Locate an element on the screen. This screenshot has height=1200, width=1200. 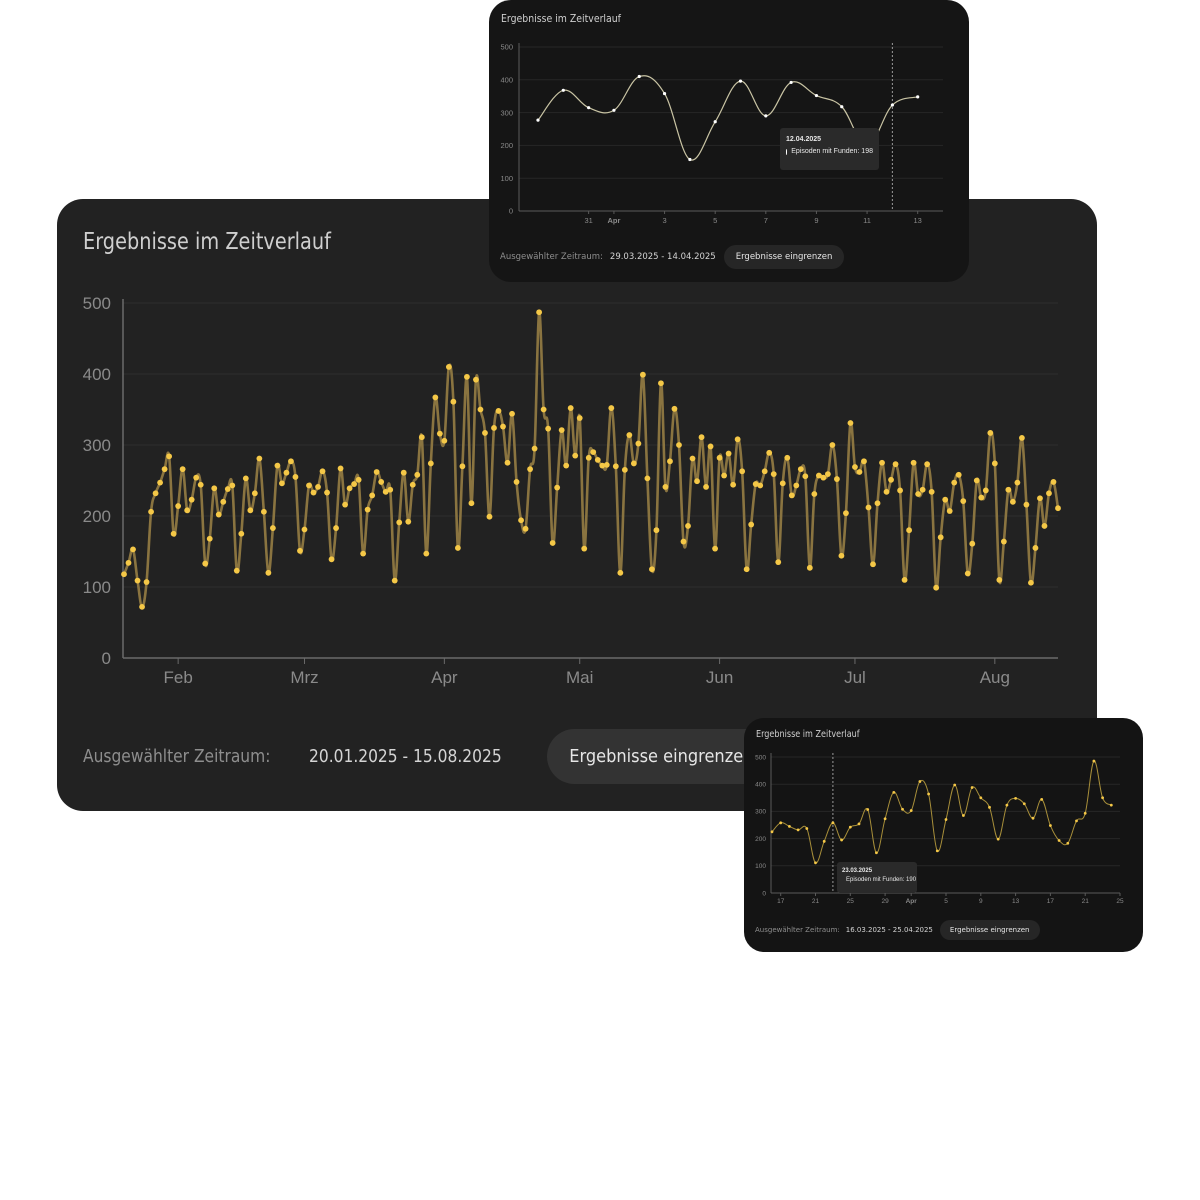
x-tick-label: 21 is located at coordinates (816, 901).